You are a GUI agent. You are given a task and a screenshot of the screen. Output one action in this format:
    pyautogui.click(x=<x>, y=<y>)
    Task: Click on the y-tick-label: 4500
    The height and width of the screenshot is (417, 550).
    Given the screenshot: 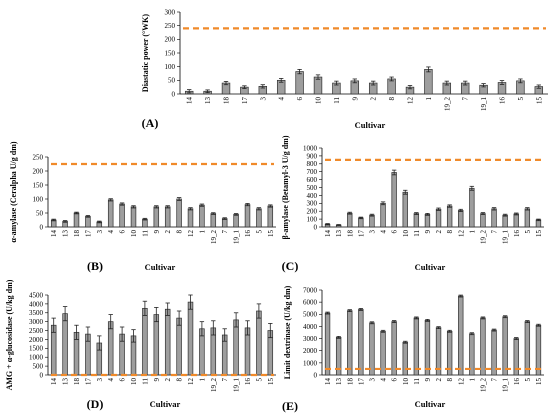 What is the action you would take?
    pyautogui.click(x=36, y=295)
    